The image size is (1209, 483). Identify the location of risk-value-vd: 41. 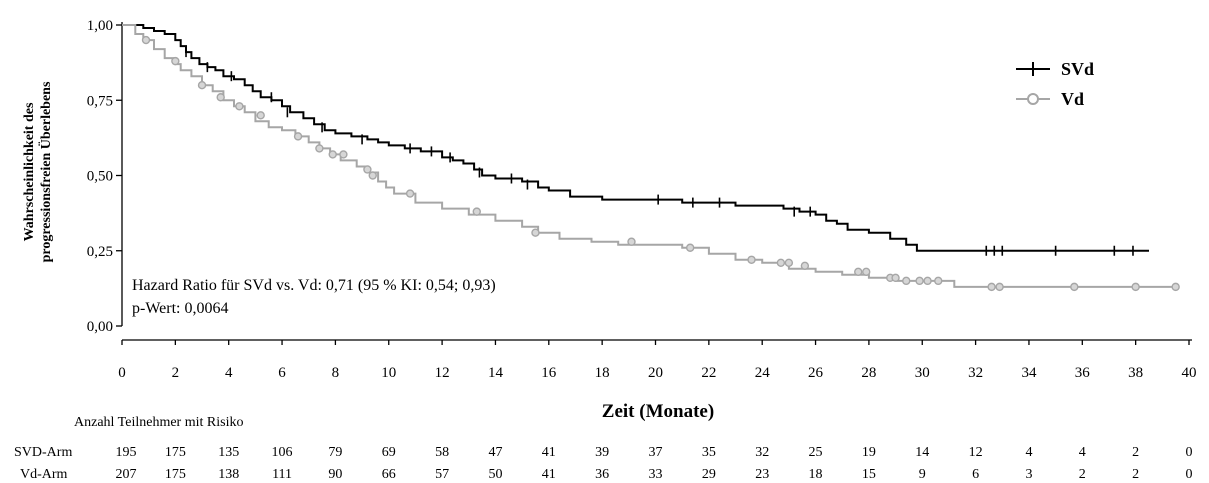
(549, 474).